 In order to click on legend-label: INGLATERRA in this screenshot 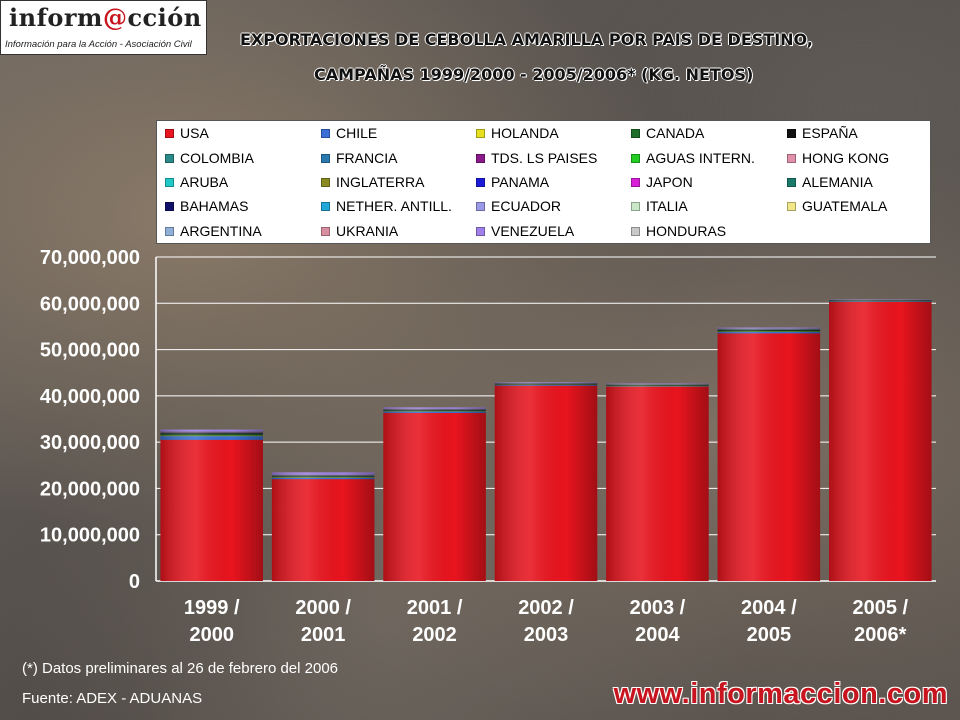, I will do `click(380, 182)`.